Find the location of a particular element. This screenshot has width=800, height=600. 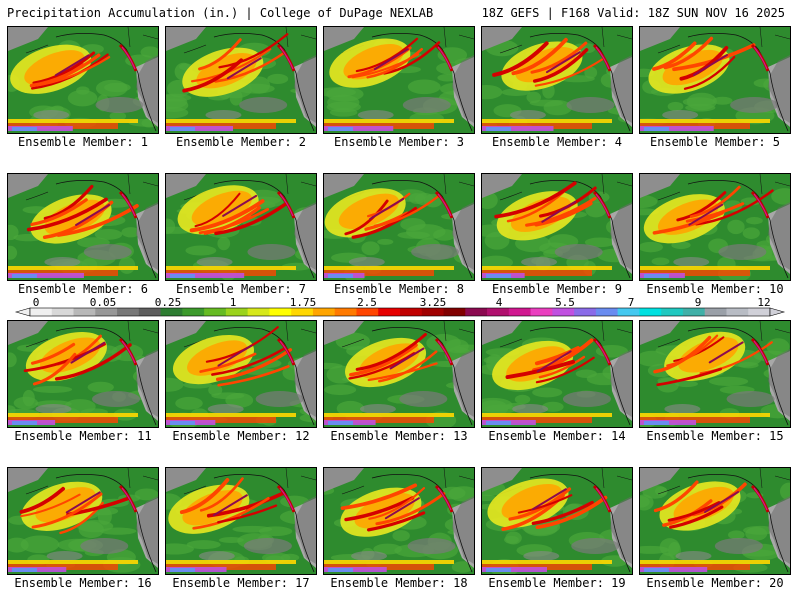

colorbar-tick-label: 0 is located at coordinates (36, 303).